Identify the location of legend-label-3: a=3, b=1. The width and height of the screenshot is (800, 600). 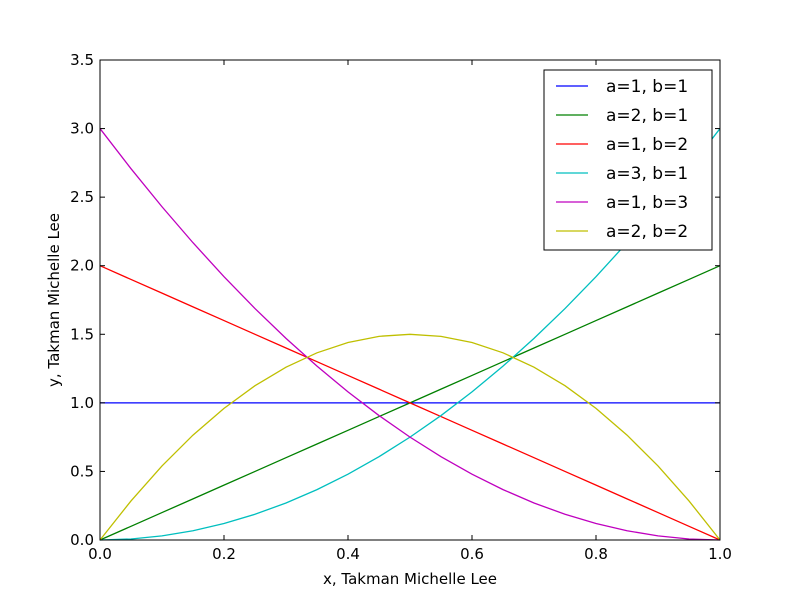
(647, 174).